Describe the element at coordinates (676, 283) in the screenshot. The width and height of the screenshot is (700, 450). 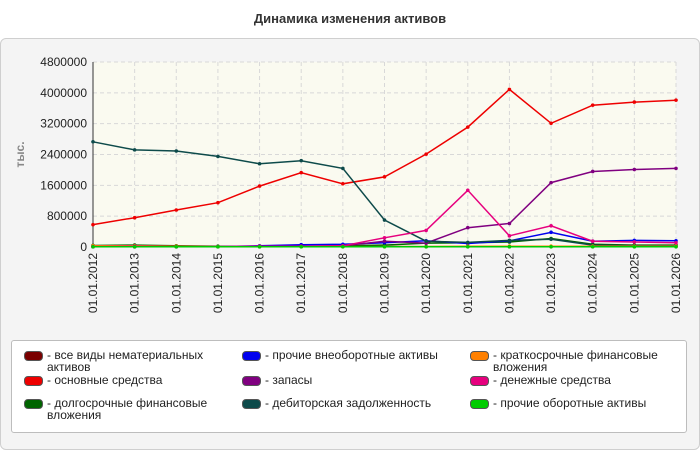
I see `x-tick-label: 01.01.2026` at that location.